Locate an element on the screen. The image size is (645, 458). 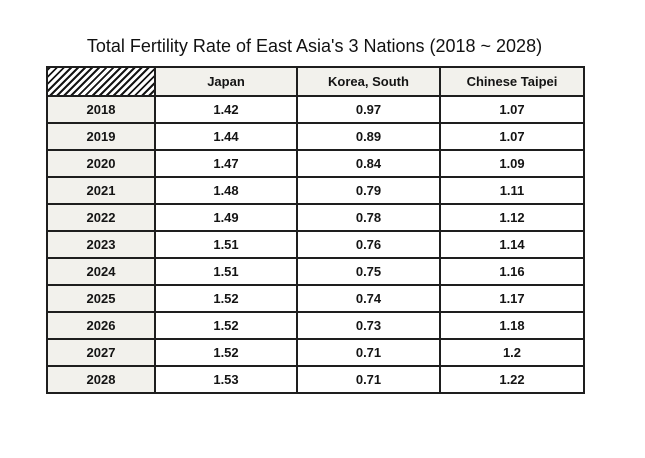
year-cell: 2018 is located at coordinates (101, 109).